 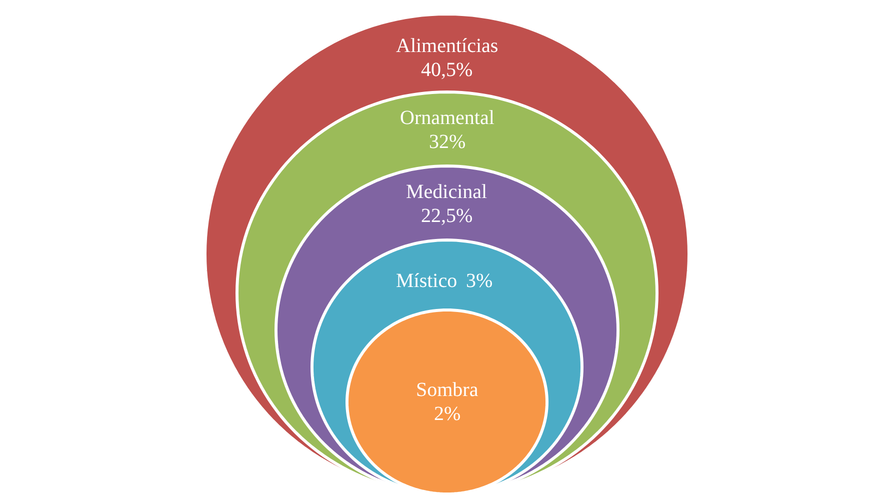 What do you see at coordinates (447, 118) in the screenshot?
I see `category-label: Ornamental` at bounding box center [447, 118].